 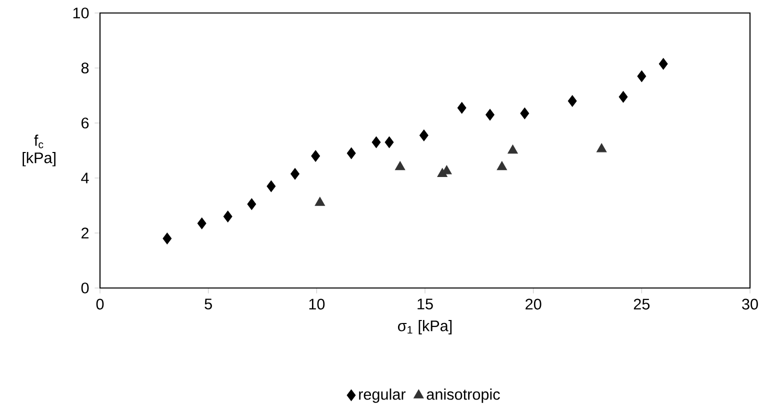 What do you see at coordinates (642, 304) in the screenshot?
I see `x-tick-label: 25` at bounding box center [642, 304].